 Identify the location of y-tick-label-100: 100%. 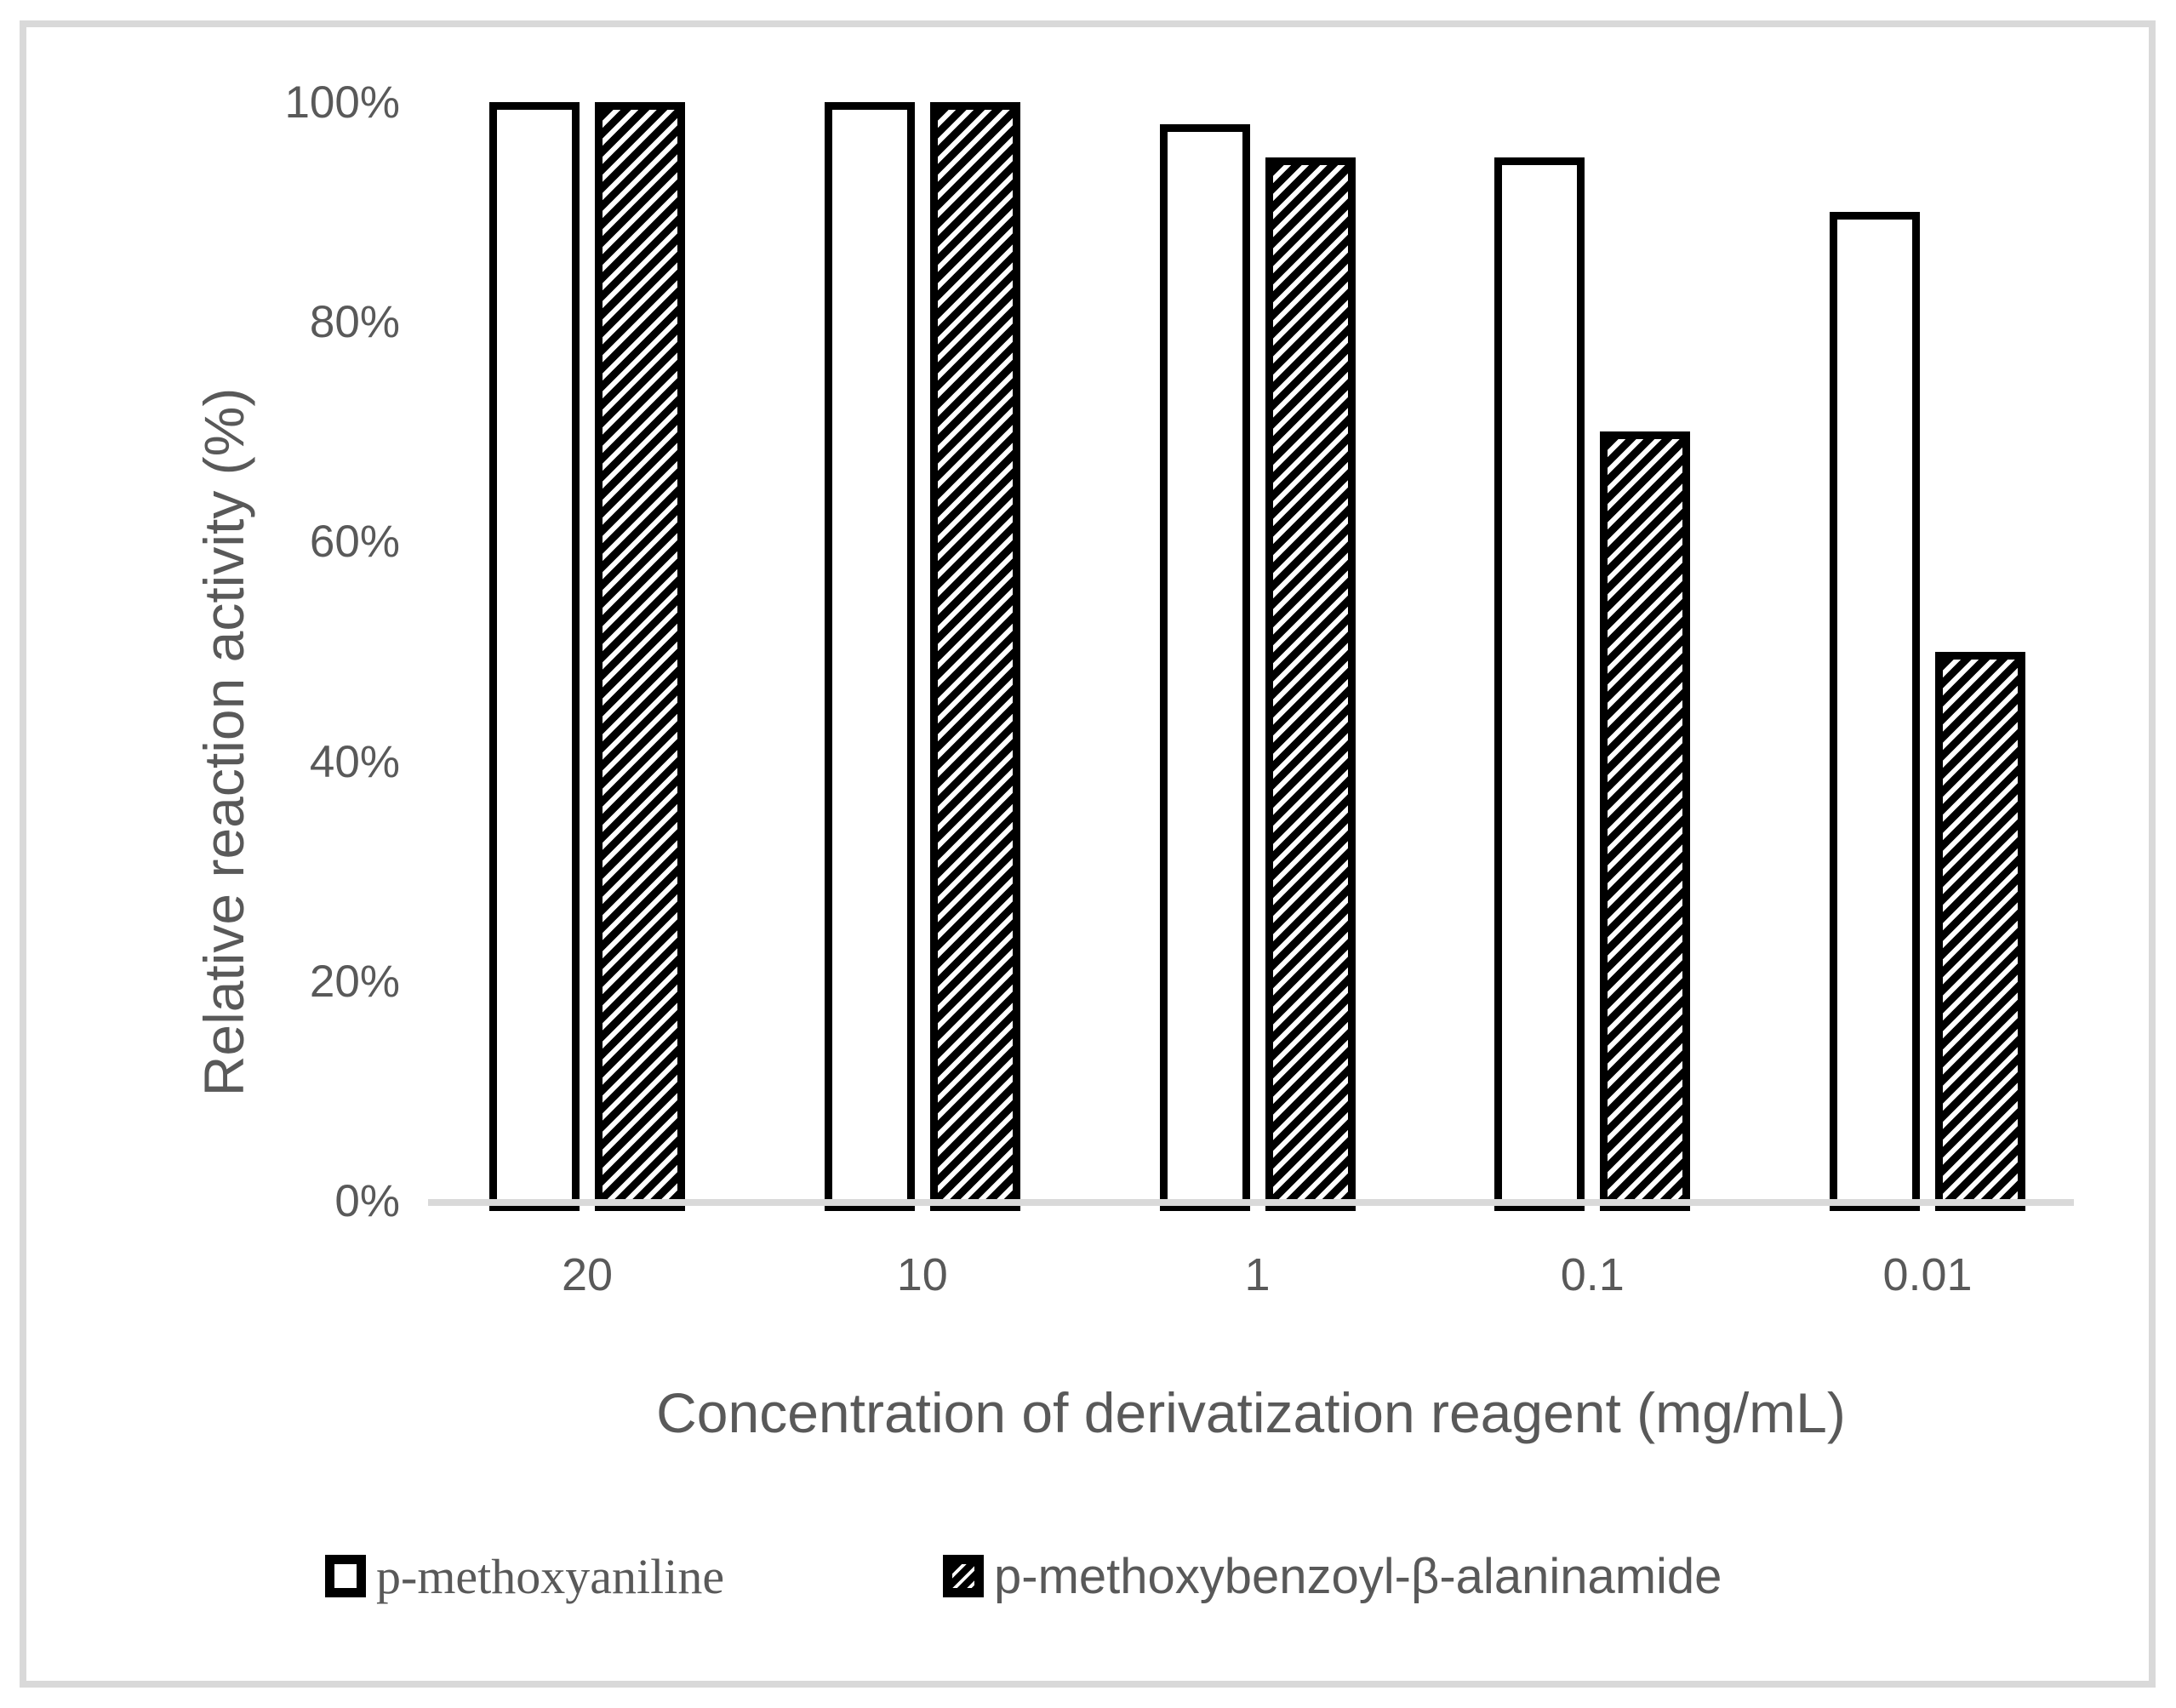
(342, 102).